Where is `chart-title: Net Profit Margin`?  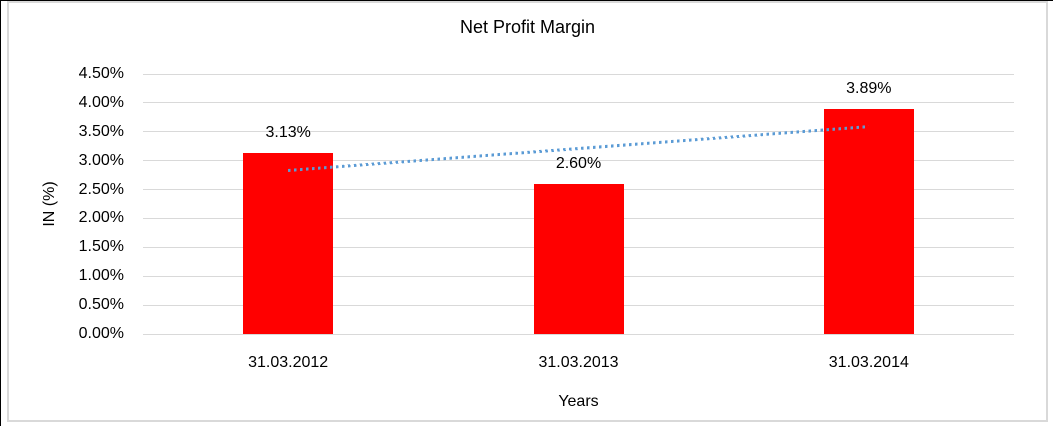
chart-title: Net Profit Margin is located at coordinates (527, 27).